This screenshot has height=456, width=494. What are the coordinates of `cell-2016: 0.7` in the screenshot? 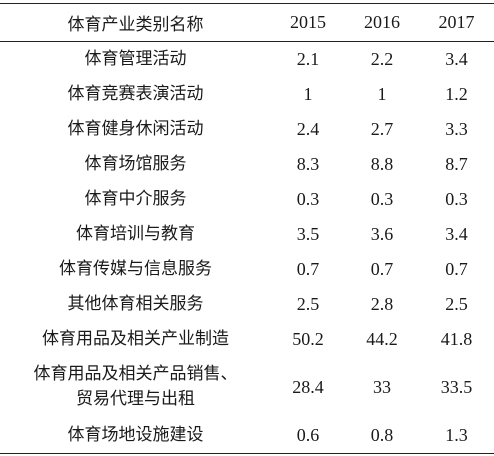 It's located at (382, 269).